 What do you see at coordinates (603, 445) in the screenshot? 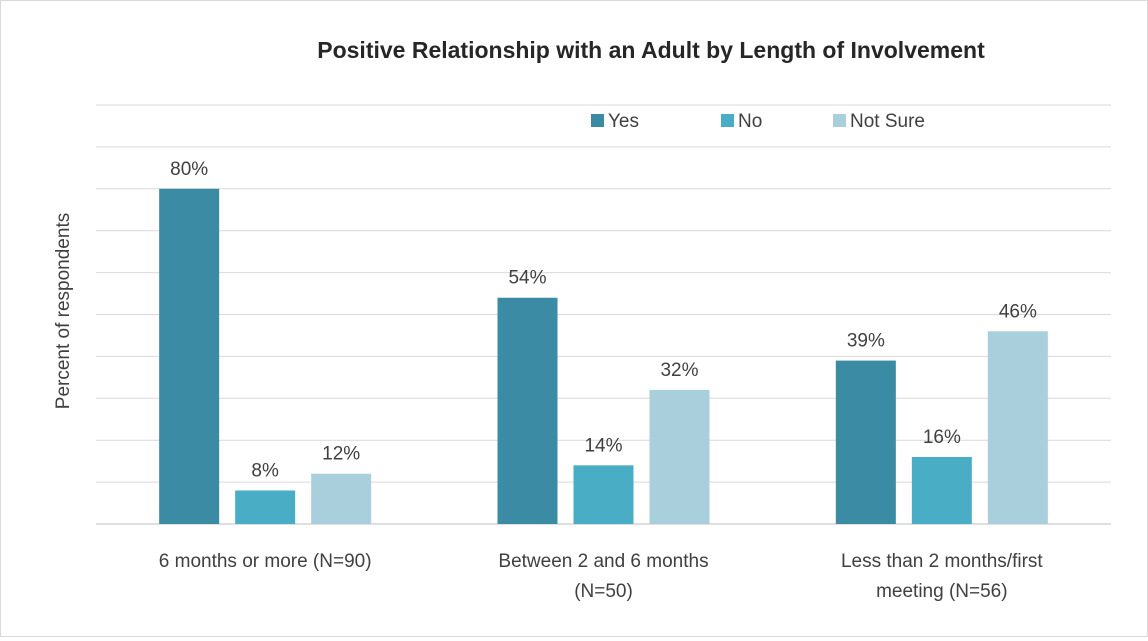
I see `data-label: 14%` at bounding box center [603, 445].